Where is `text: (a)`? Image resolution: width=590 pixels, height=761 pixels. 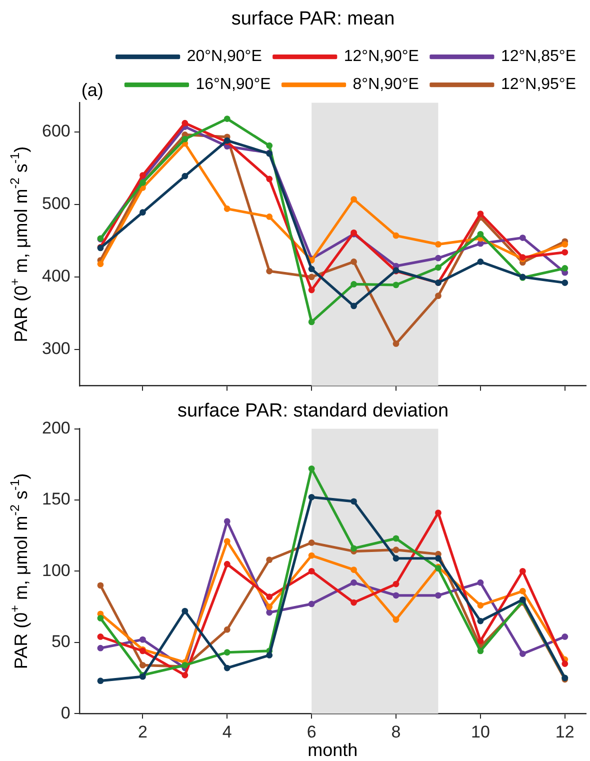 text: (a) is located at coordinates (92, 90).